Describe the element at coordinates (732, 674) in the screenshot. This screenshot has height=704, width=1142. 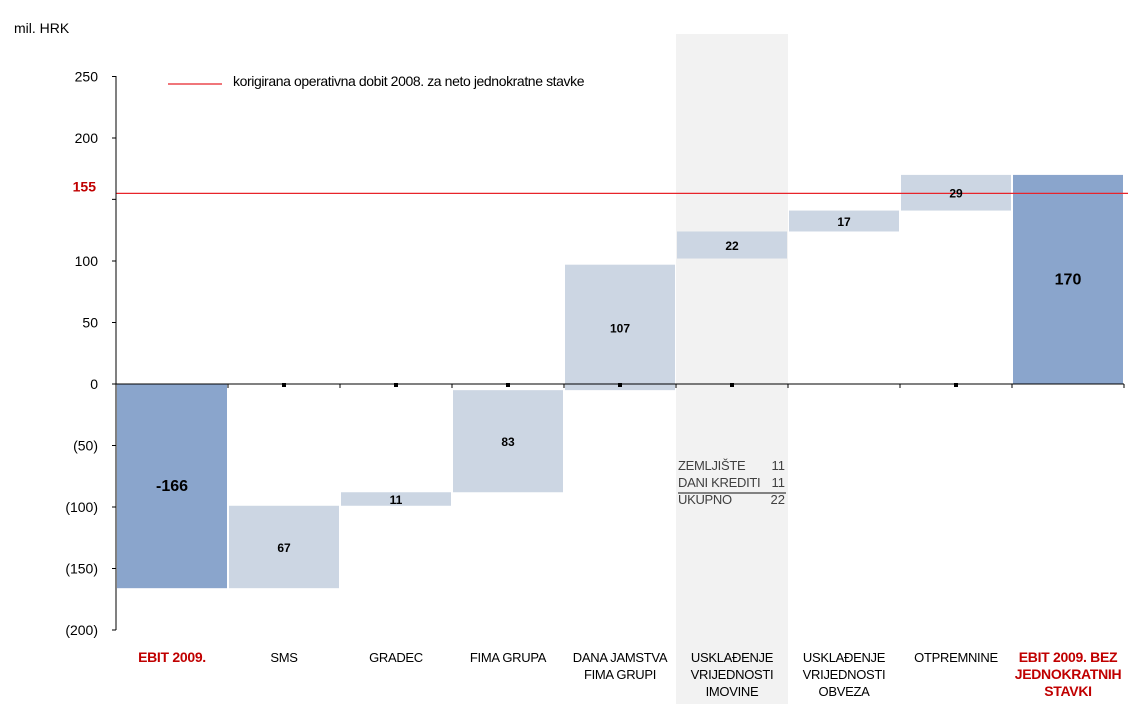
I see `category-label-5-line-1: VRIJEDNOSTI` at that location.